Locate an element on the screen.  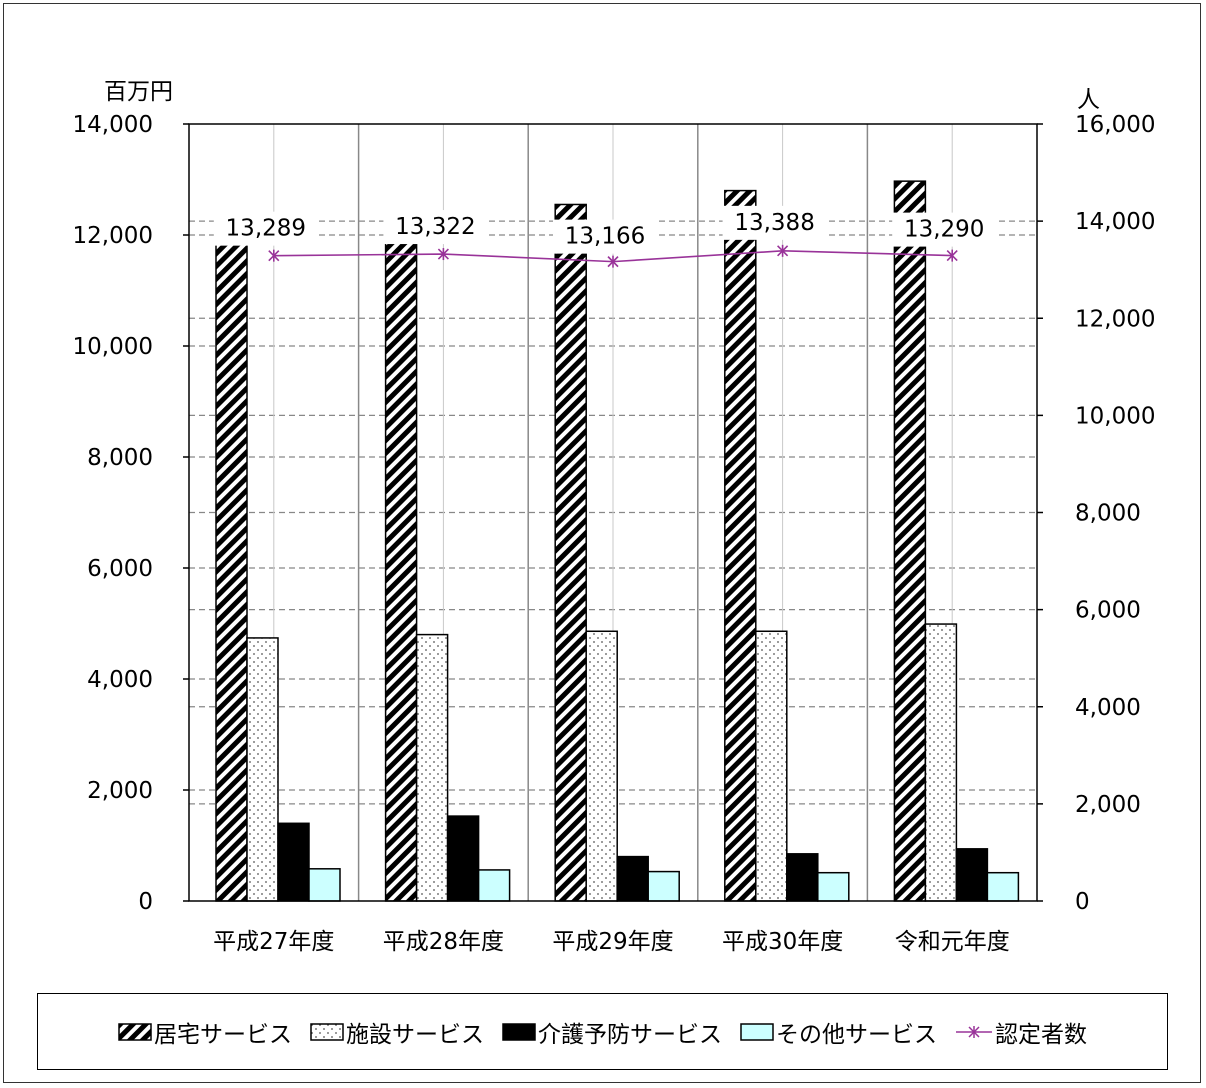
left-tick-label: 4,000 is located at coordinates (120, 680).